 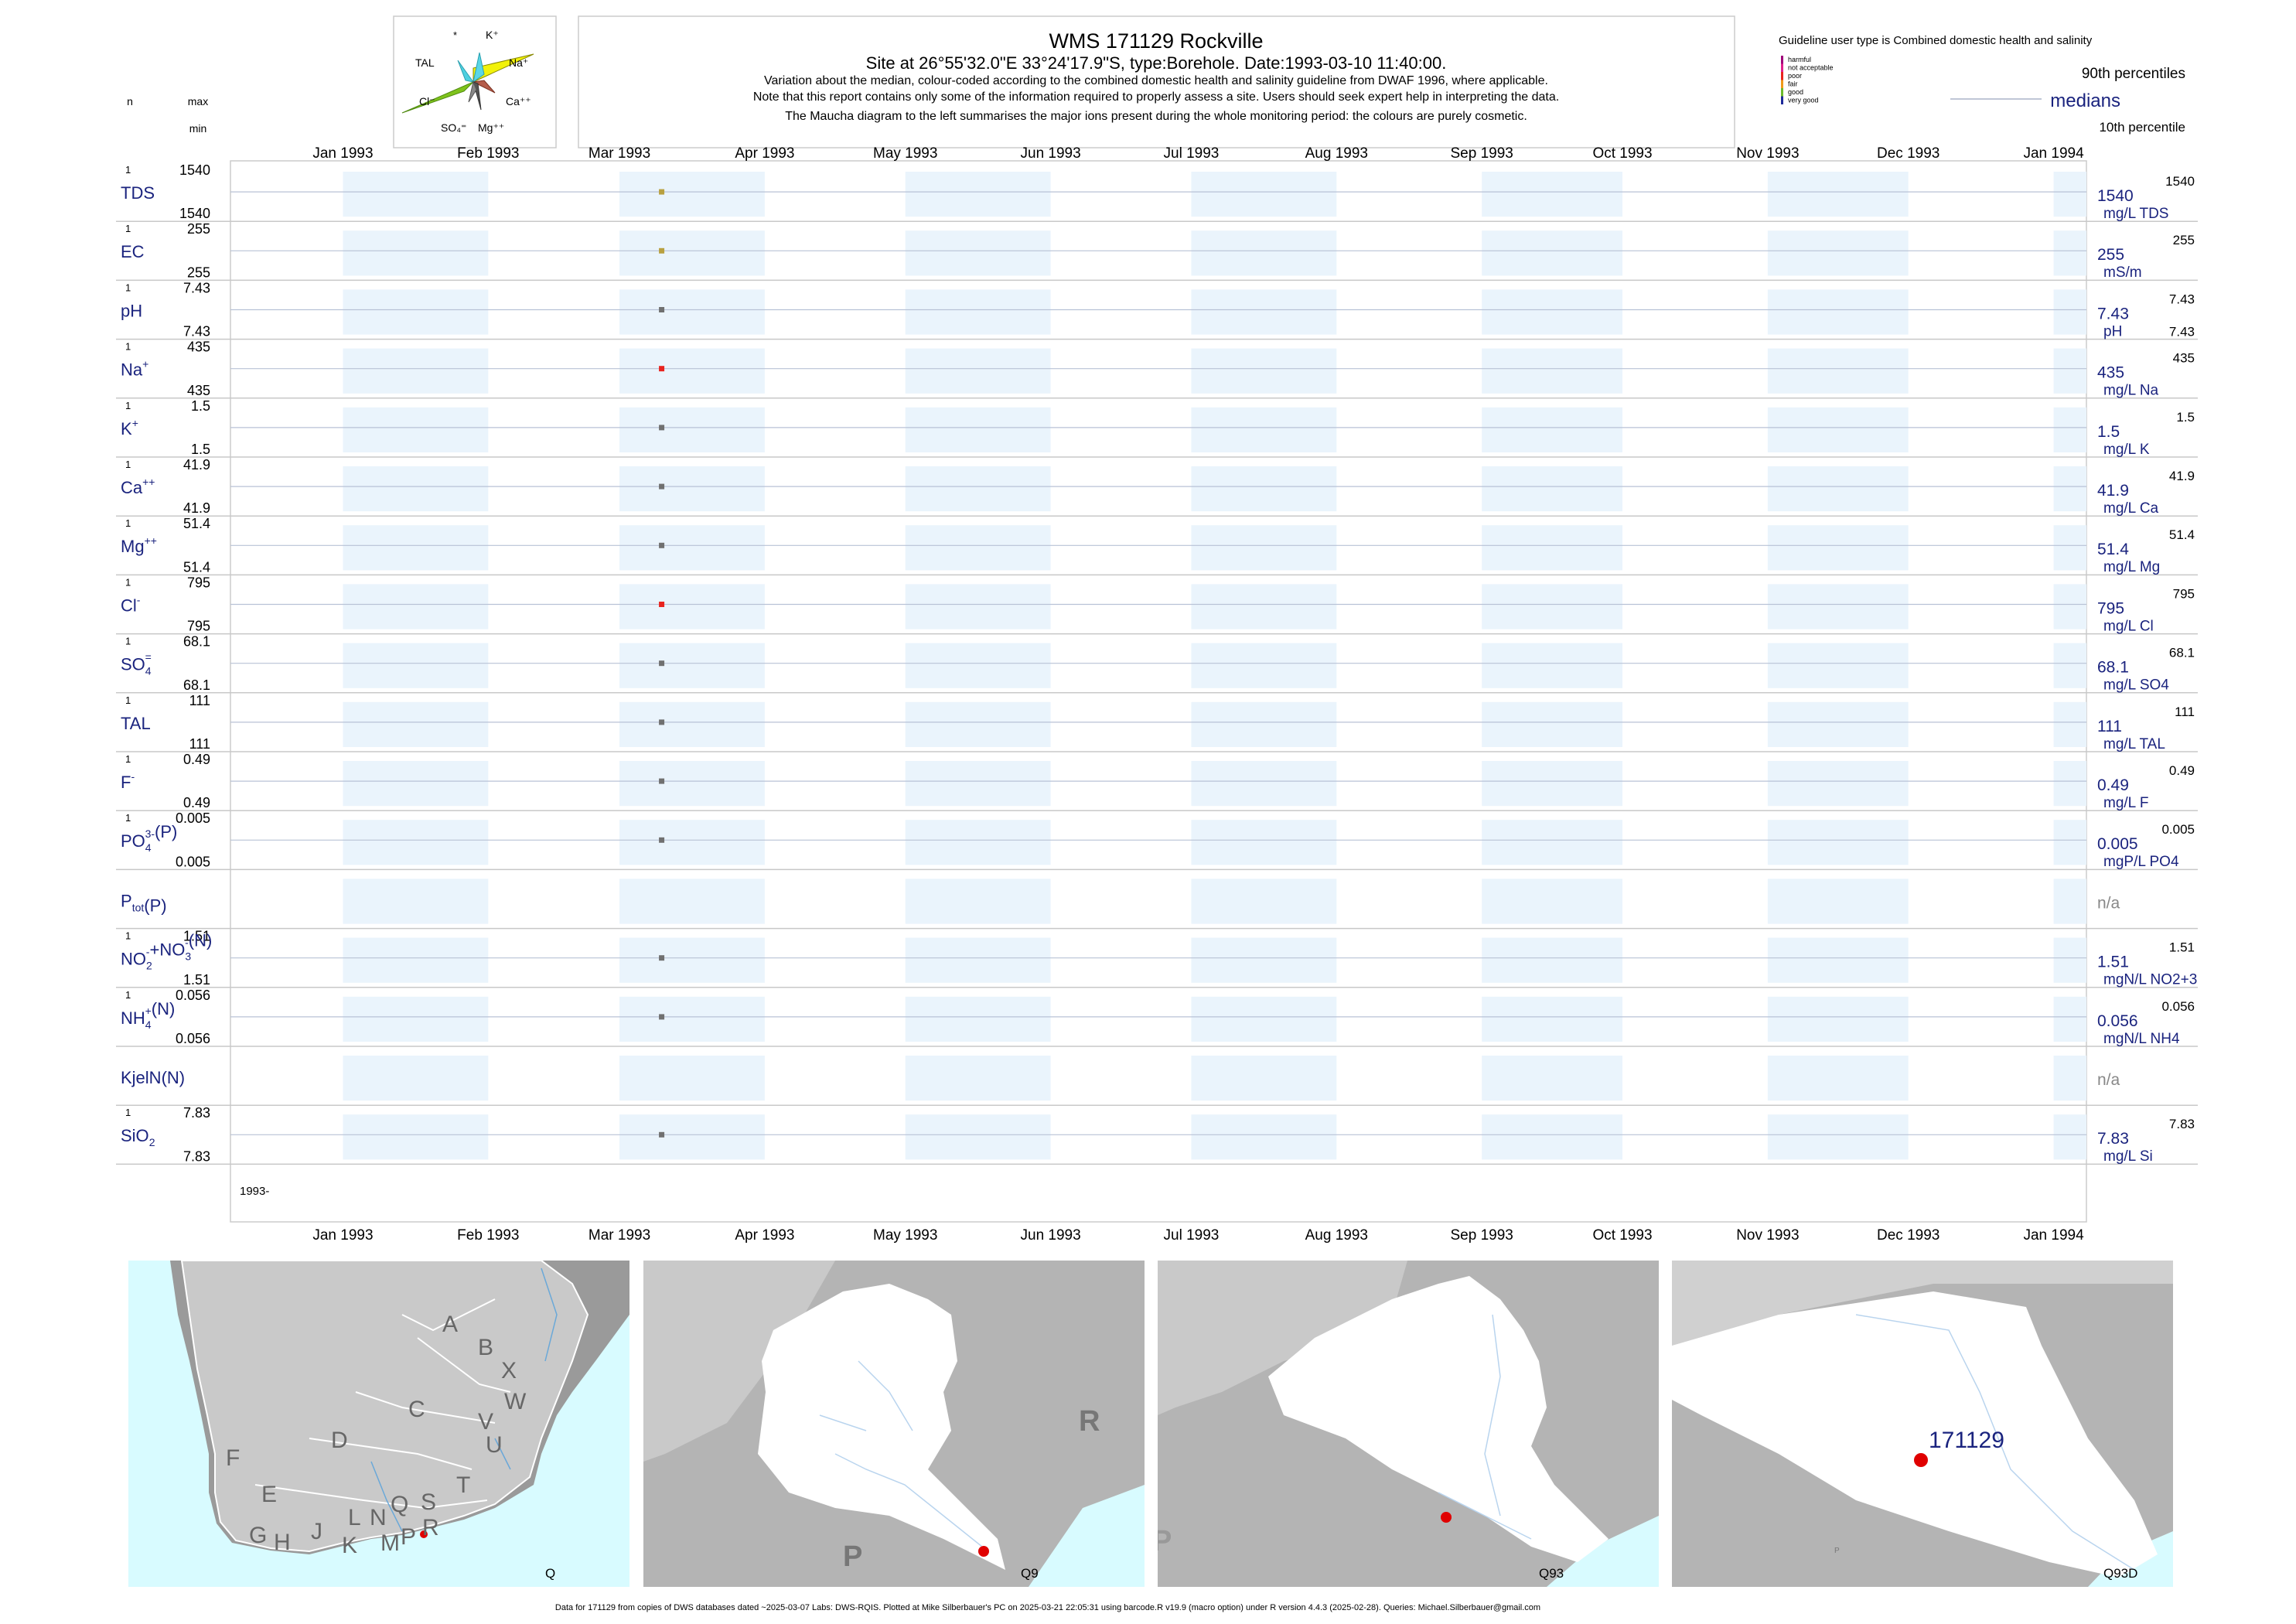 What do you see at coordinates (764, 153) in the screenshot?
I see `x-tick-label-top: Apr 1993` at bounding box center [764, 153].